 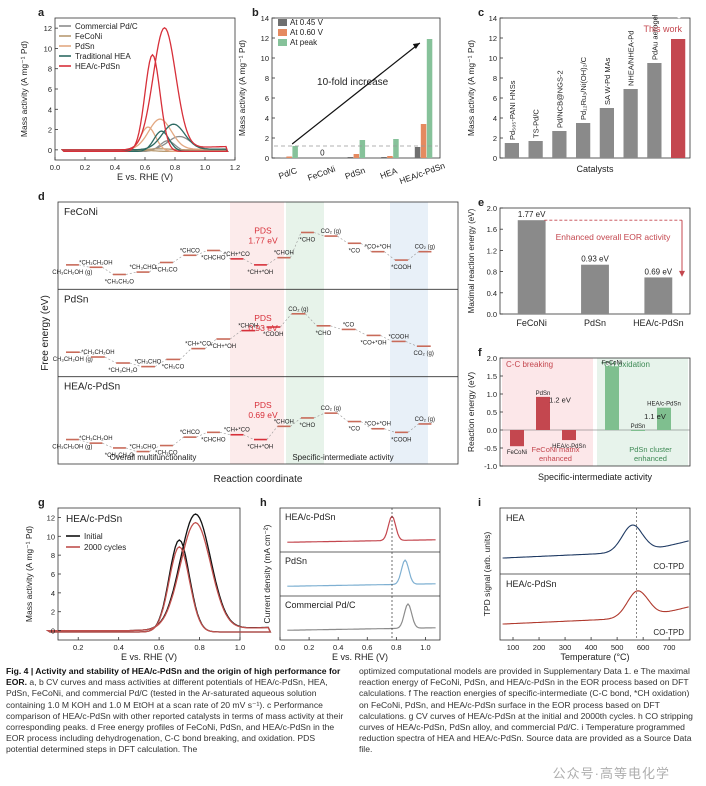 What do you see at coordinates (240, 647) in the screenshot?
I see `x-tick-label: 1.0` at bounding box center [240, 647].